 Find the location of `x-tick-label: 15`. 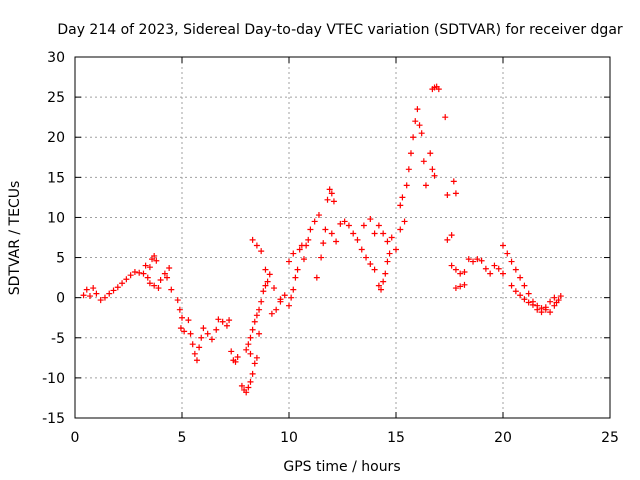

x-tick-label: 15 is located at coordinates (396, 438).